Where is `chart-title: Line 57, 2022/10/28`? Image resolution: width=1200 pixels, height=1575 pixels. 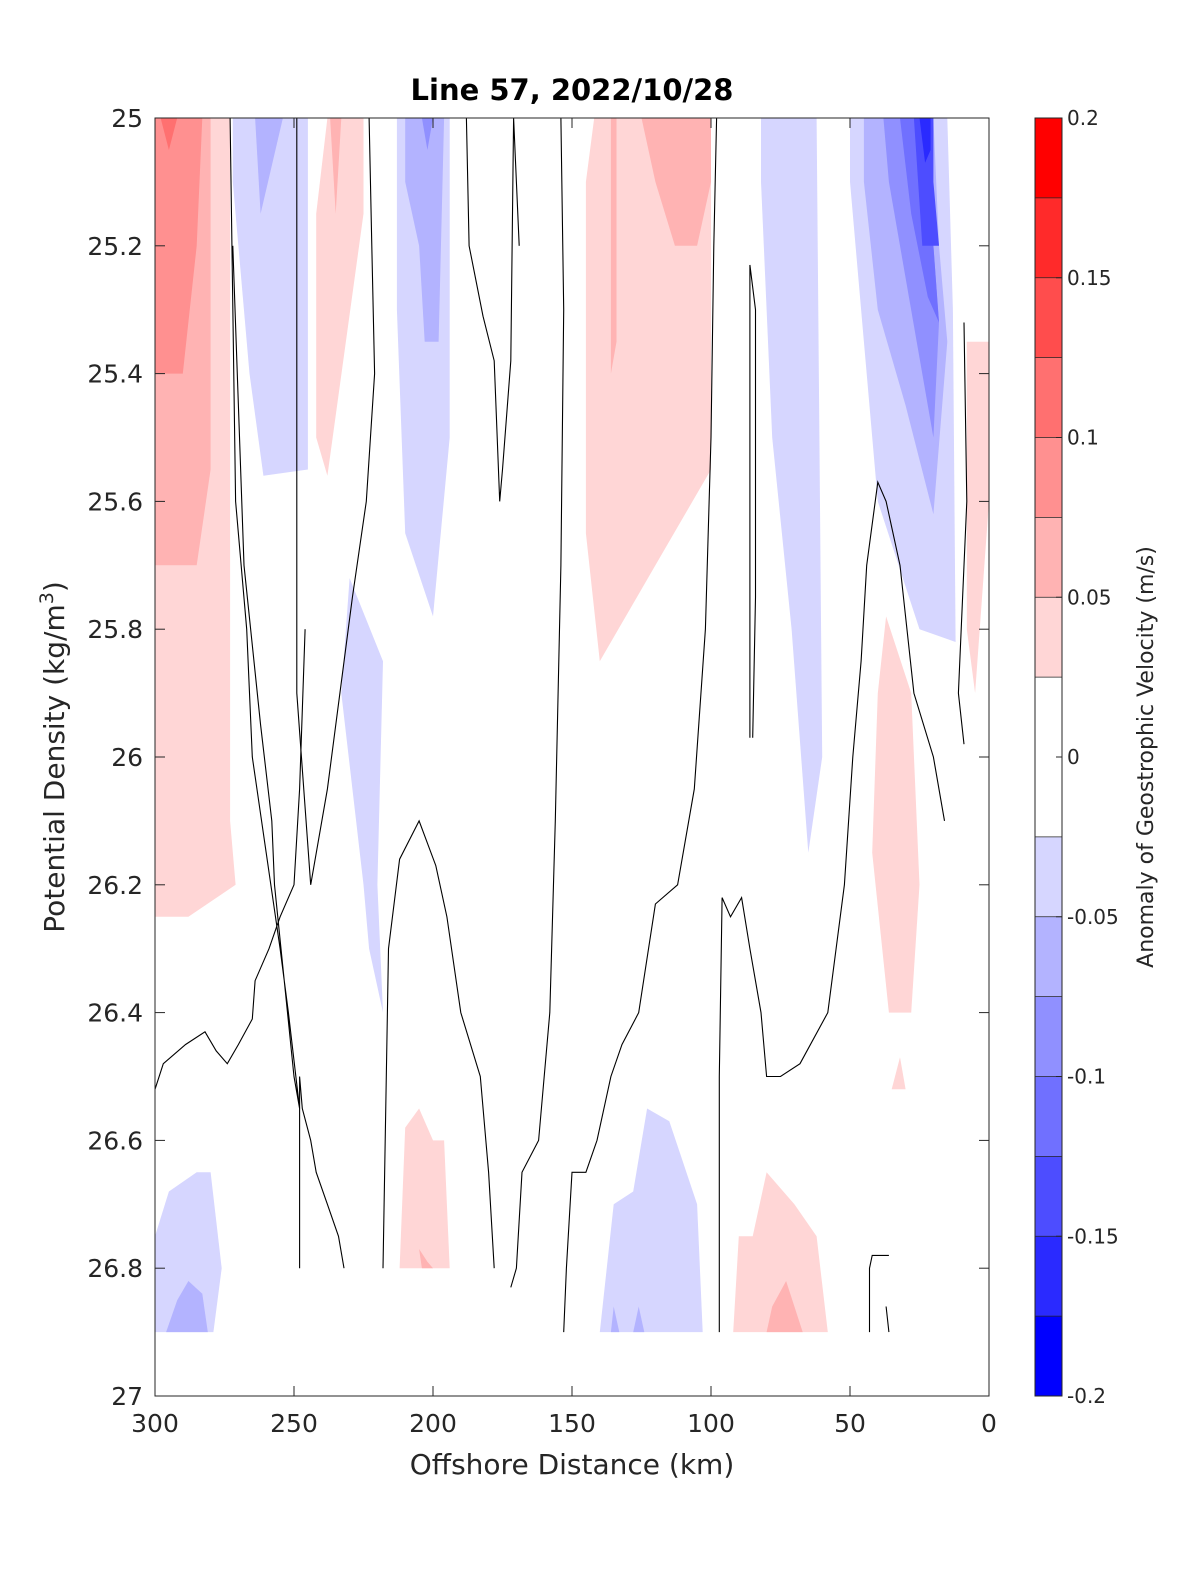 chart-title: Line 57, 2022/10/28 is located at coordinates (572, 90).